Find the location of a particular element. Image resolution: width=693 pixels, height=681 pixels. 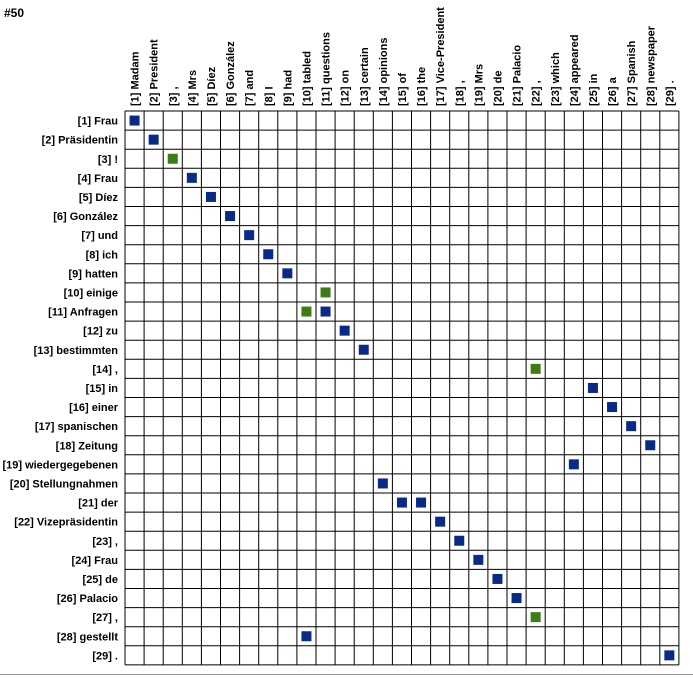

source-word-label: [18] Zeitung is located at coordinates (87, 446).